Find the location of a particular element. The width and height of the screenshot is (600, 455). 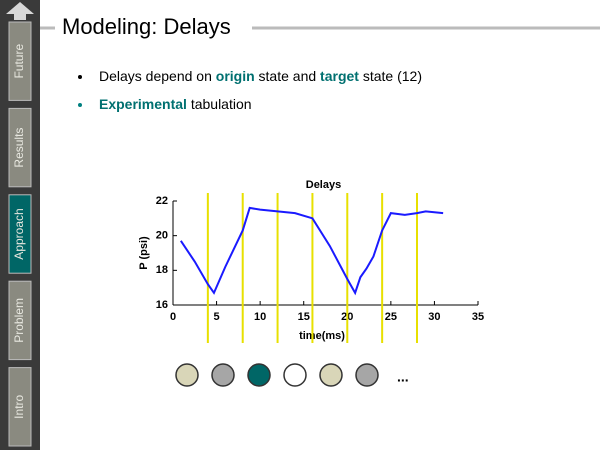

bullet-segment: origin is located at coordinates (235, 76).